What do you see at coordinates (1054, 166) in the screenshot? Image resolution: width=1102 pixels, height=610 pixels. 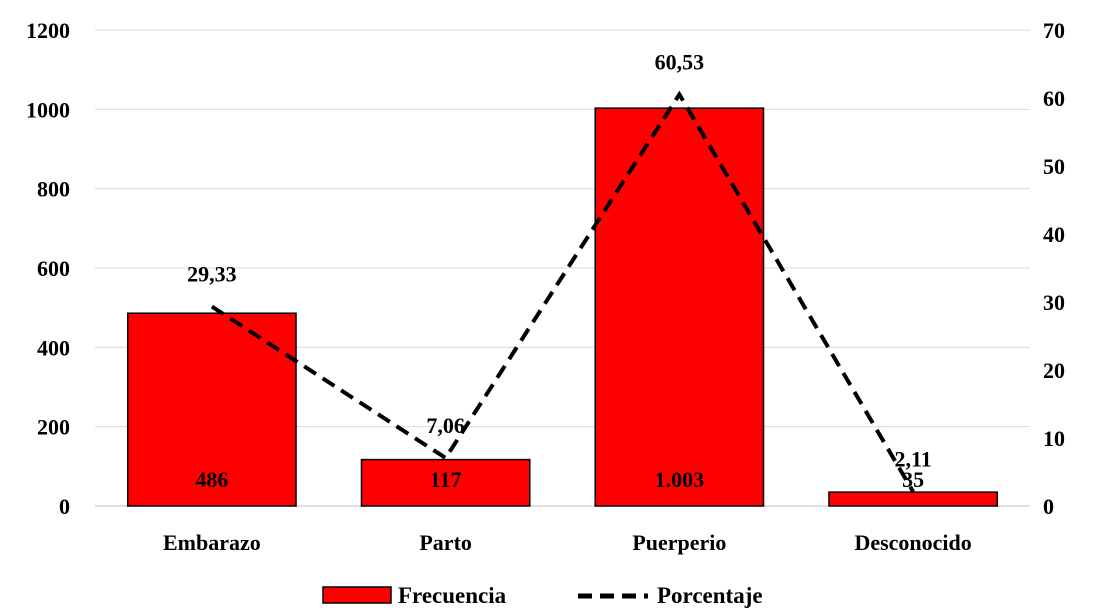 I see `right-tick-label: 50` at bounding box center [1054, 166].